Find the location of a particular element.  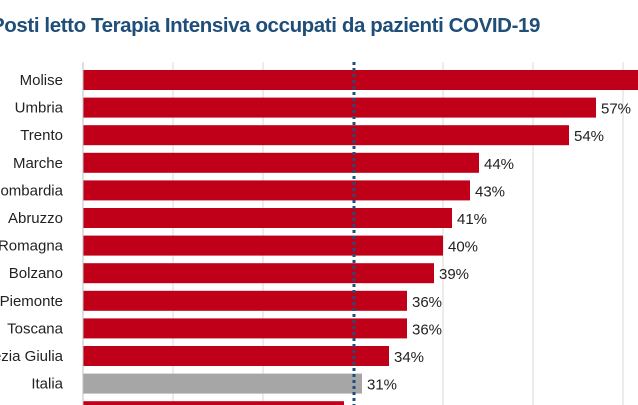

category-label: Friuli Venezia Giulia is located at coordinates (32, 356).